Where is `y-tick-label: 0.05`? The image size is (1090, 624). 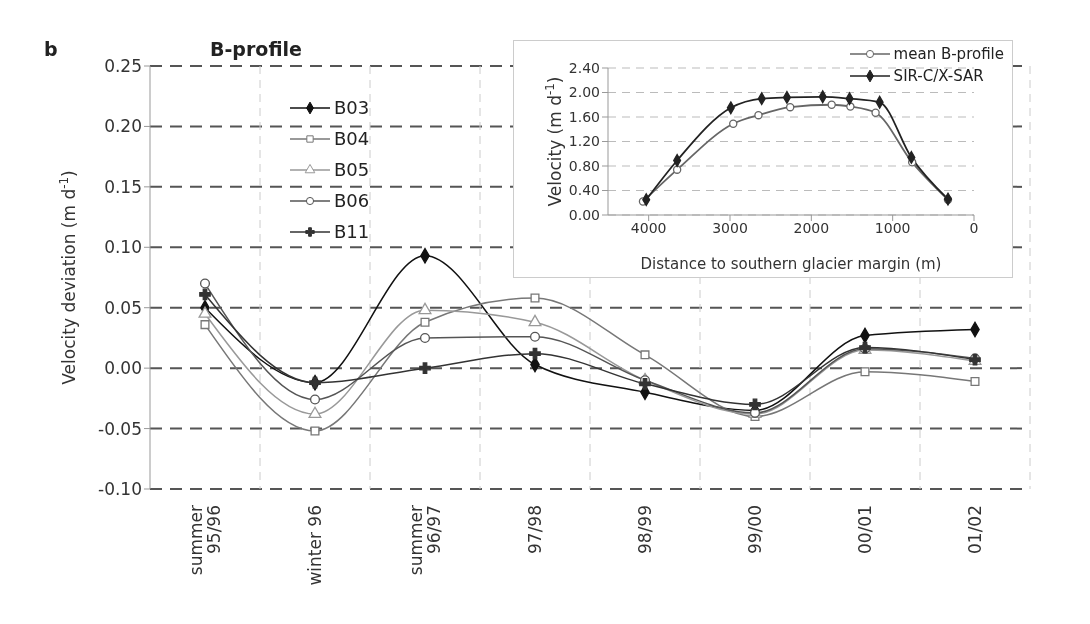
y-tick-label: 0.05 is located at coordinates (123, 307).